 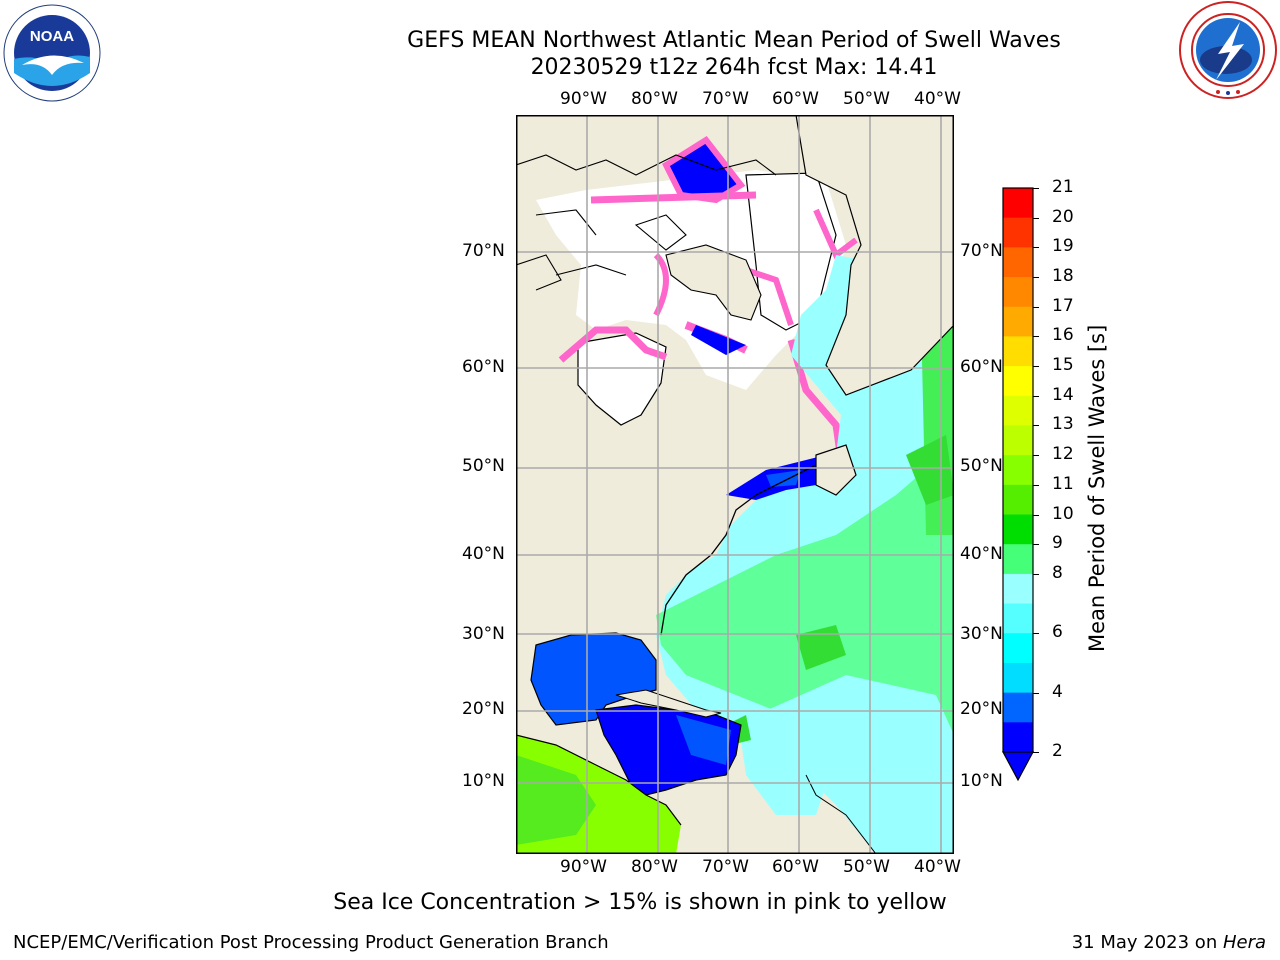 I want to click on colorbar, so click(x=1018, y=484).